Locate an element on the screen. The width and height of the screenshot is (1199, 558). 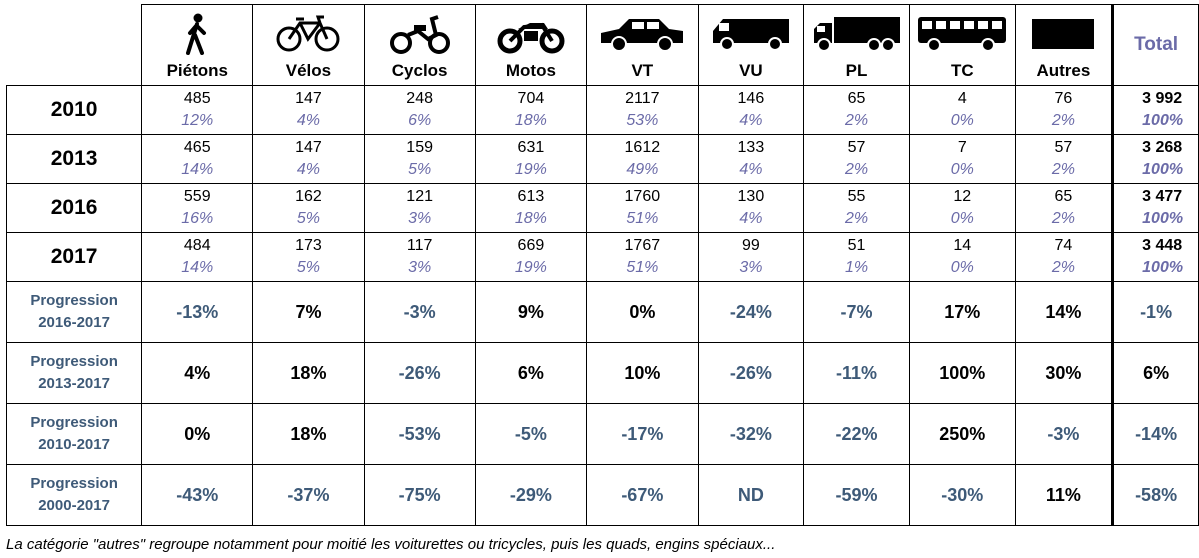
progression-value: -5% is located at coordinates (531, 434).